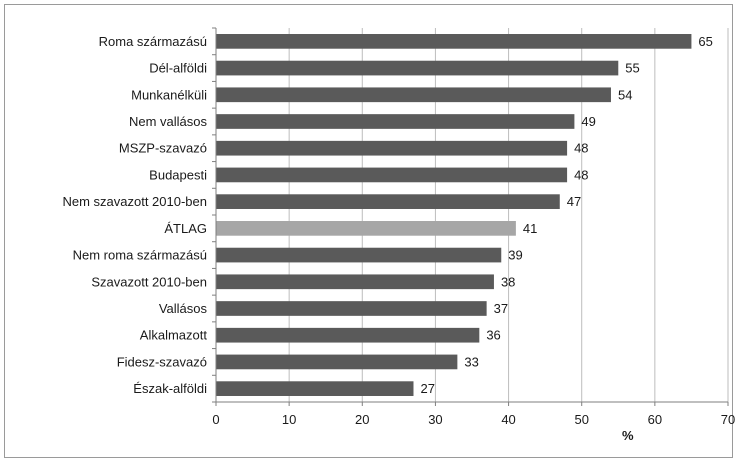 The width and height of the screenshot is (738, 463). What do you see at coordinates (170, 388) in the screenshot?
I see `category-label: Észak-alföldi` at bounding box center [170, 388].